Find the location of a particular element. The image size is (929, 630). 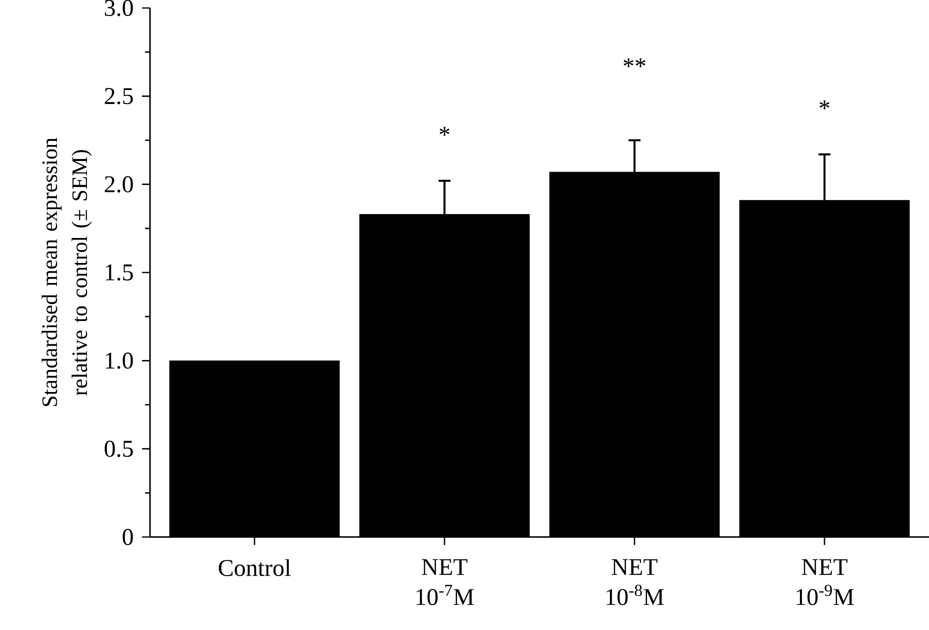

x-tick-label: NET 10$^{-7}$M is located at coordinates (445, 582).